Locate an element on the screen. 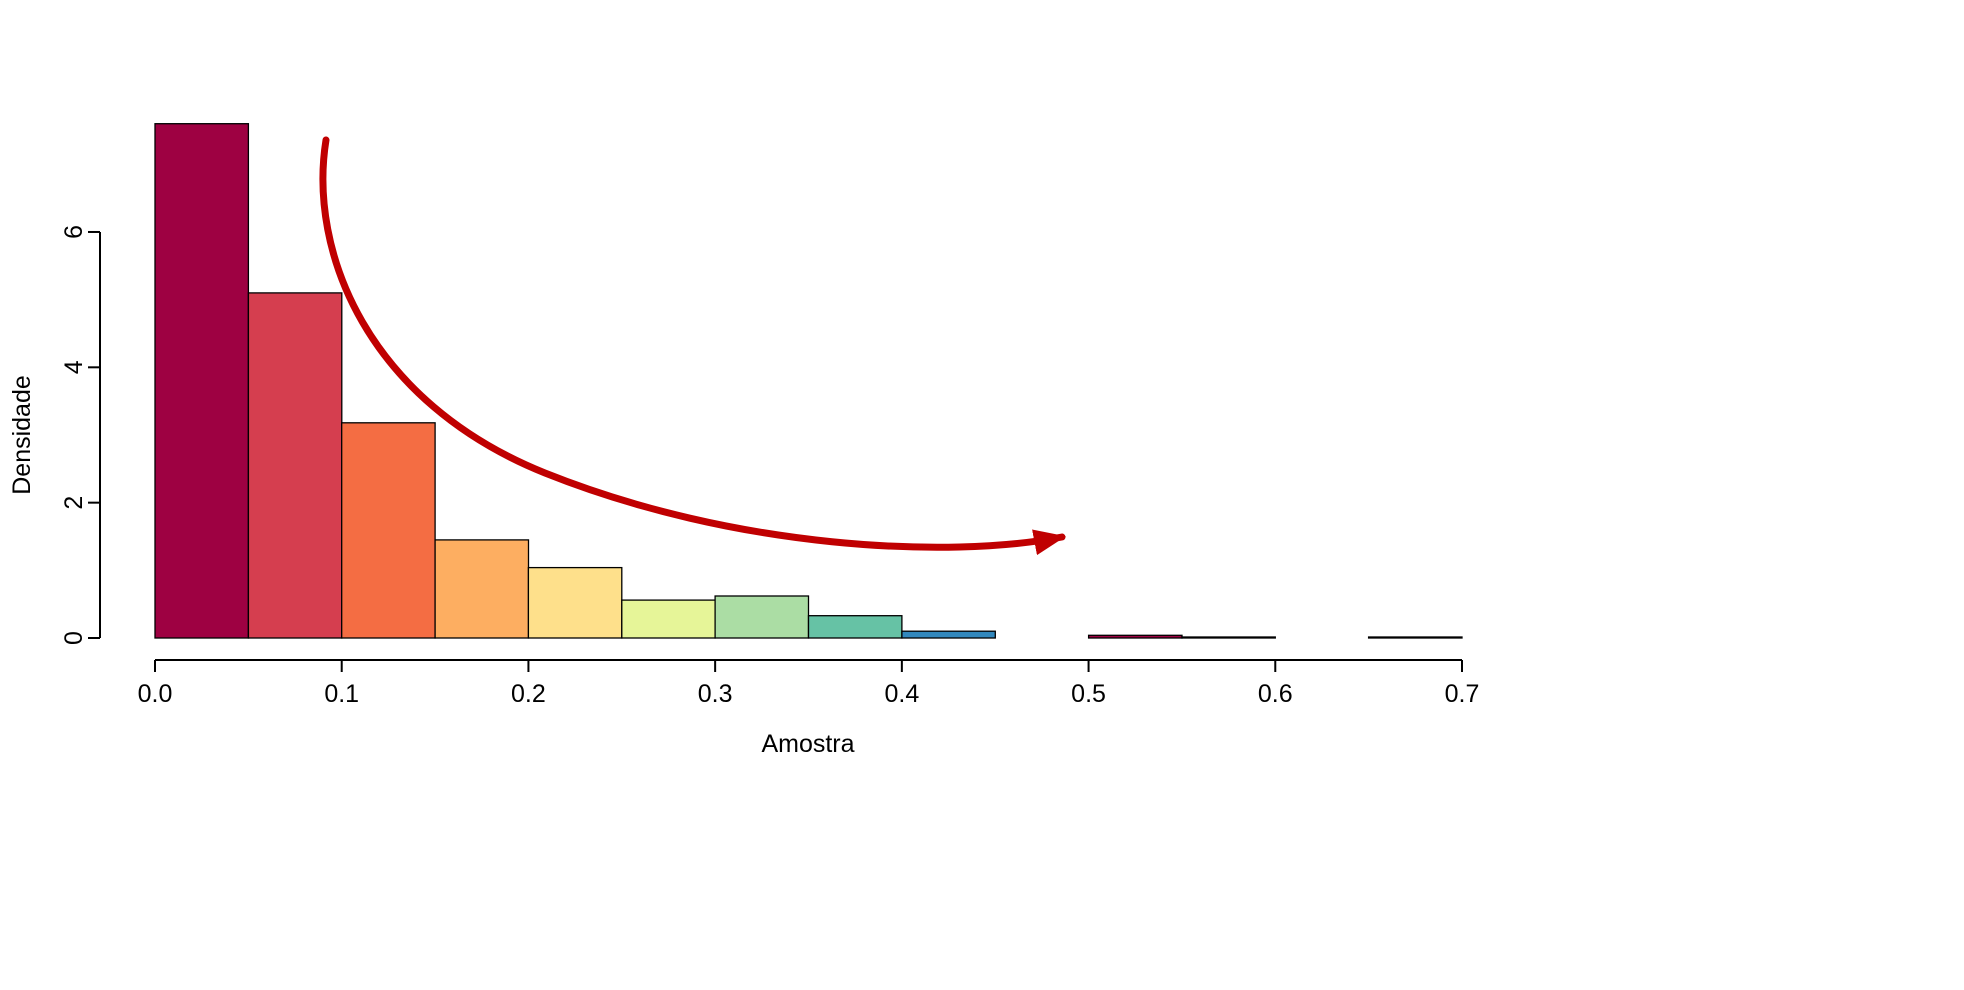 The height and width of the screenshot is (990, 1964). x-tick-label: 0.1 is located at coordinates (341, 694).